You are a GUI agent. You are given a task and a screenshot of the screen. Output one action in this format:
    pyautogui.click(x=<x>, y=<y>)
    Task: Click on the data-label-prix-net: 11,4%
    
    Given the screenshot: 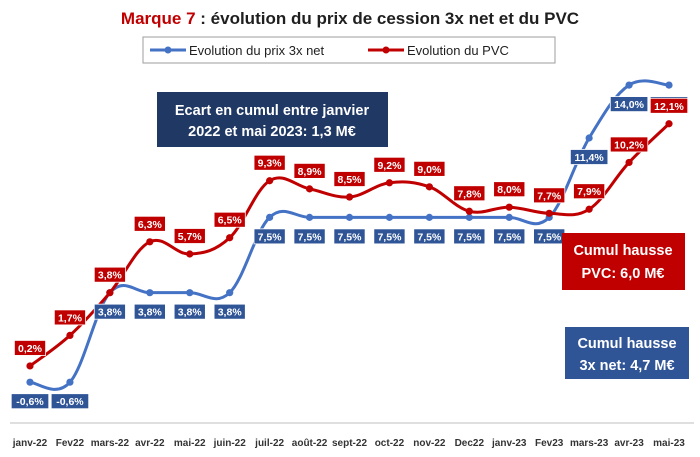 What is the action you would take?
    pyautogui.click(x=589, y=157)
    